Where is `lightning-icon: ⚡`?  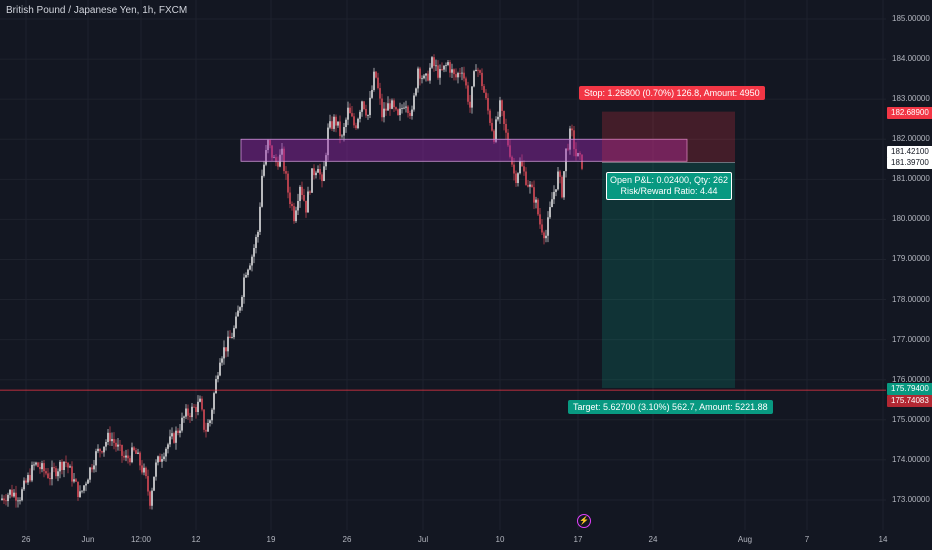
lightning-icon: ⚡ is located at coordinates (584, 521).